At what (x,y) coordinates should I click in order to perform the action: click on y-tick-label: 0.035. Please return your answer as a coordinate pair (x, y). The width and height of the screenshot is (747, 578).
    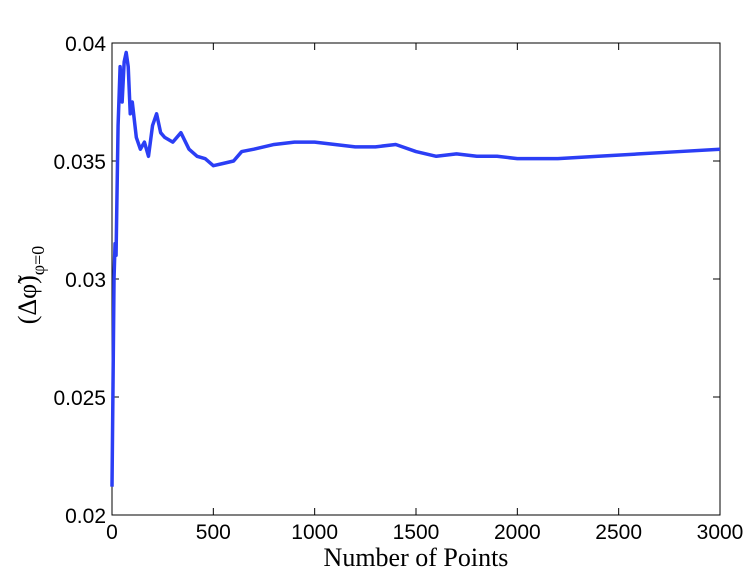
    Looking at the image, I should click on (79, 162).